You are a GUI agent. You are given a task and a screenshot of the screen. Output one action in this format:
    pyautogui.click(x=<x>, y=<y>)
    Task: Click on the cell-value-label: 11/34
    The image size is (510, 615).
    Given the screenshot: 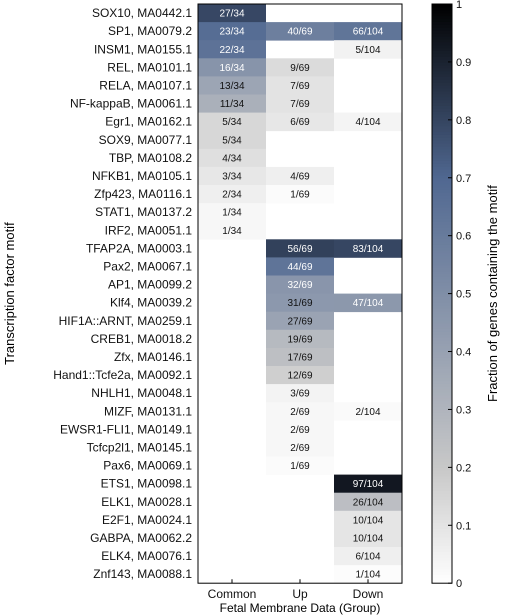 What is the action you would take?
    pyautogui.click(x=232, y=104)
    